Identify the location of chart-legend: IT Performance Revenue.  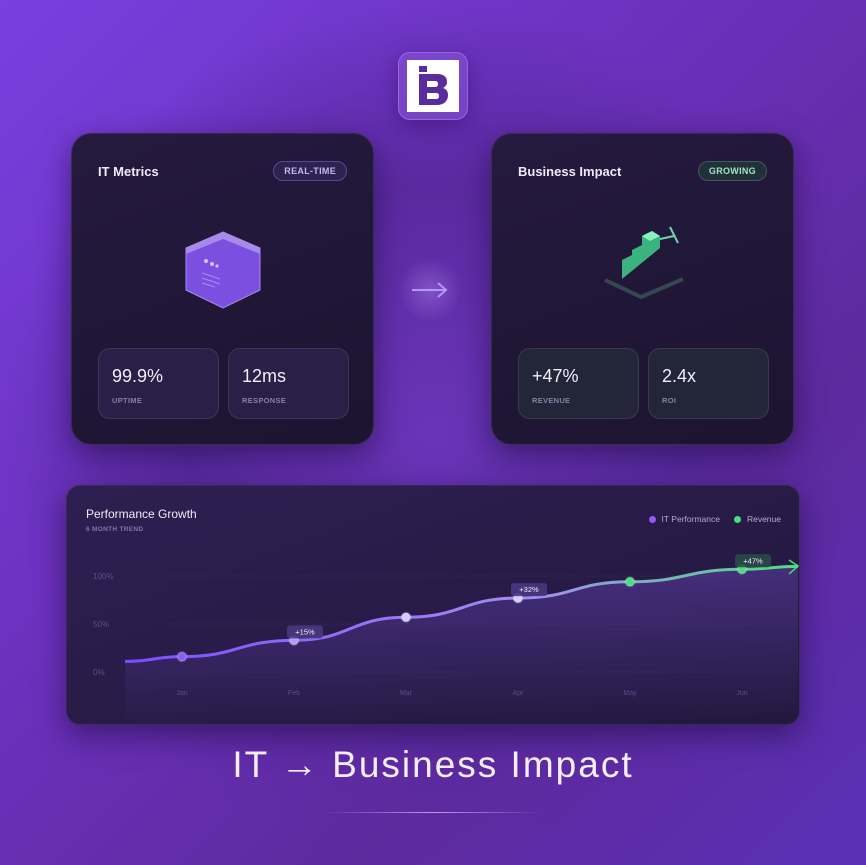
(714, 519).